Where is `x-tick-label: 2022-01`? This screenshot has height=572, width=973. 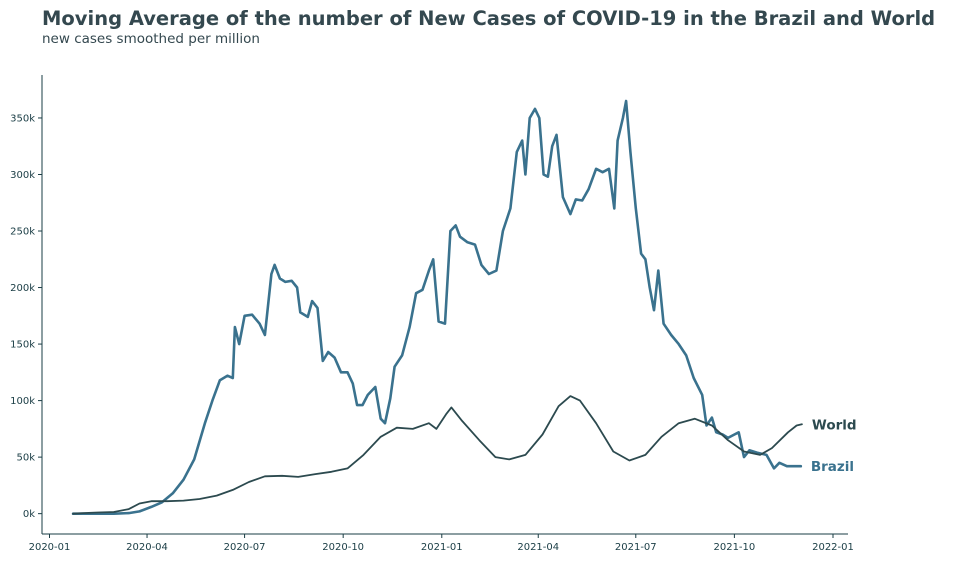
x-tick-label: 2022-01 is located at coordinates (833, 547).